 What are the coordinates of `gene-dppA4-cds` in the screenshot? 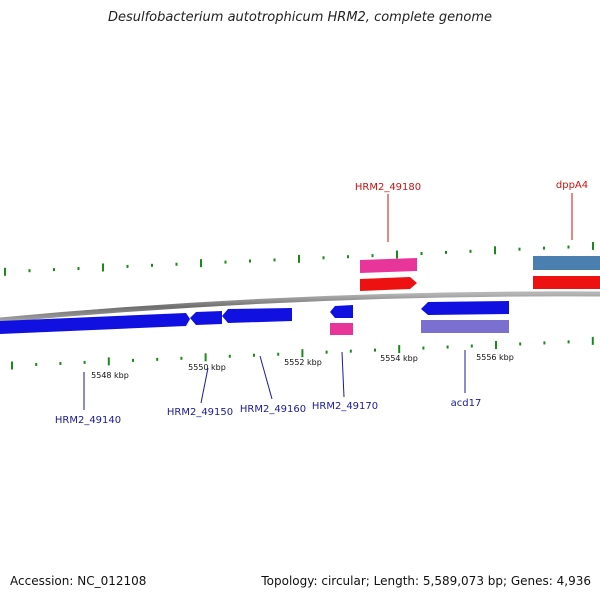 It's located at (566, 282).